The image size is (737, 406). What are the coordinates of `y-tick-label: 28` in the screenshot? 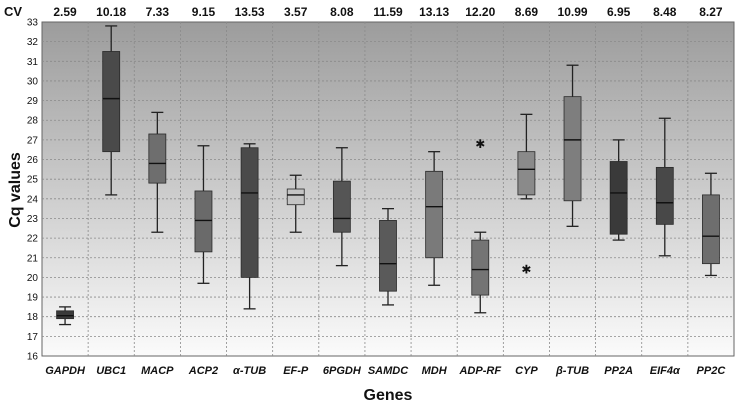 It's located at (33, 121).